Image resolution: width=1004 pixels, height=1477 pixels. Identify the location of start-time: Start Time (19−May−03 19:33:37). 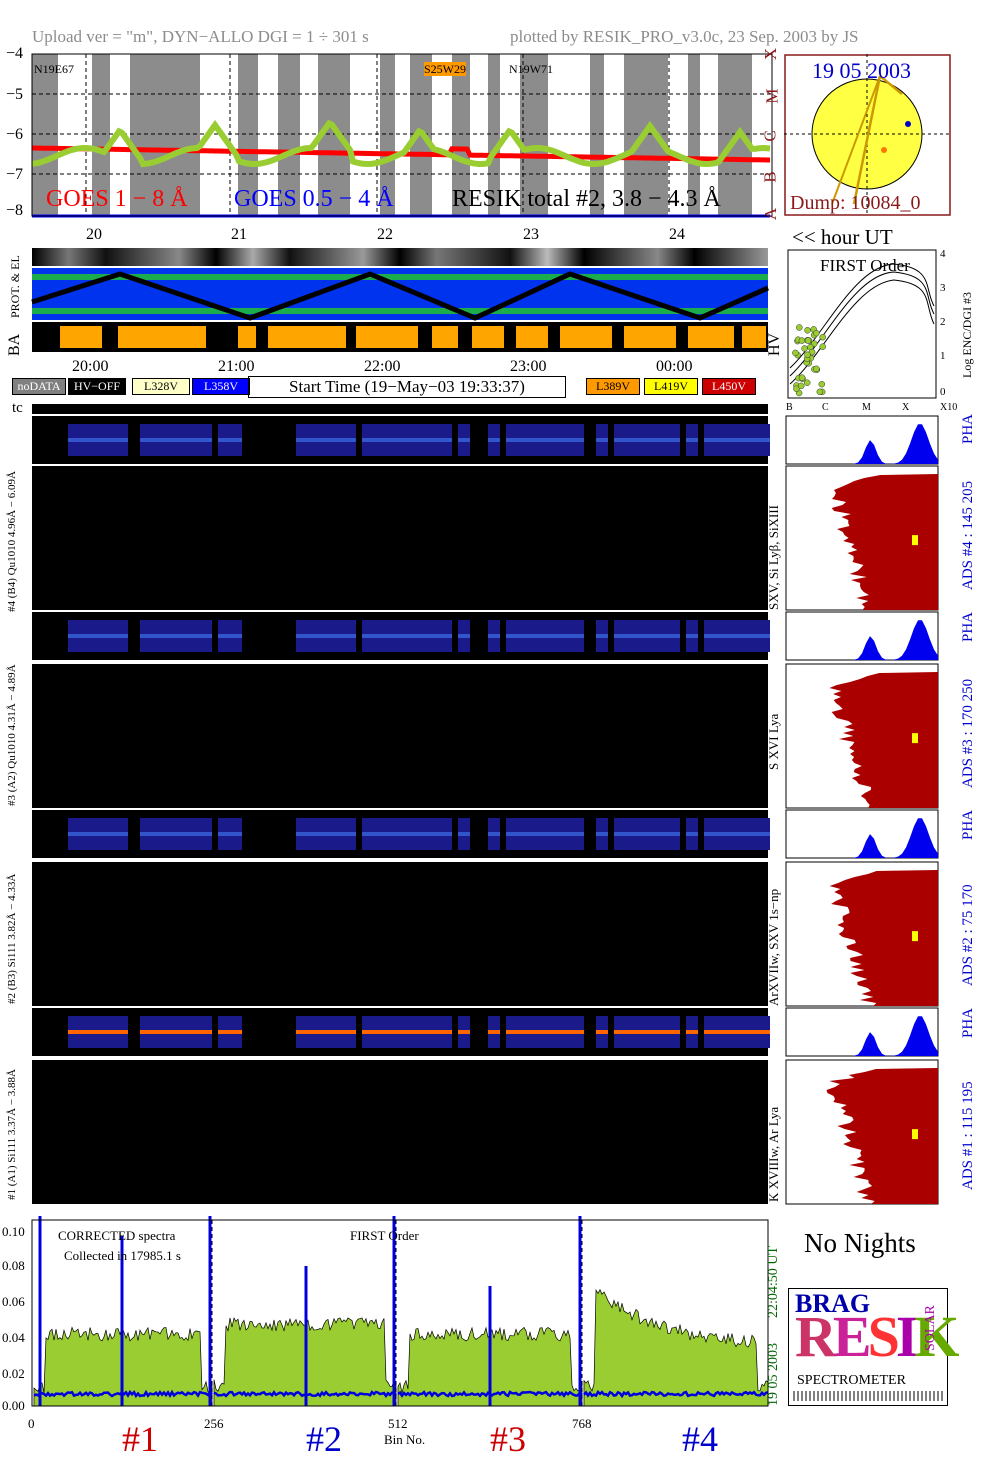
(407, 387).